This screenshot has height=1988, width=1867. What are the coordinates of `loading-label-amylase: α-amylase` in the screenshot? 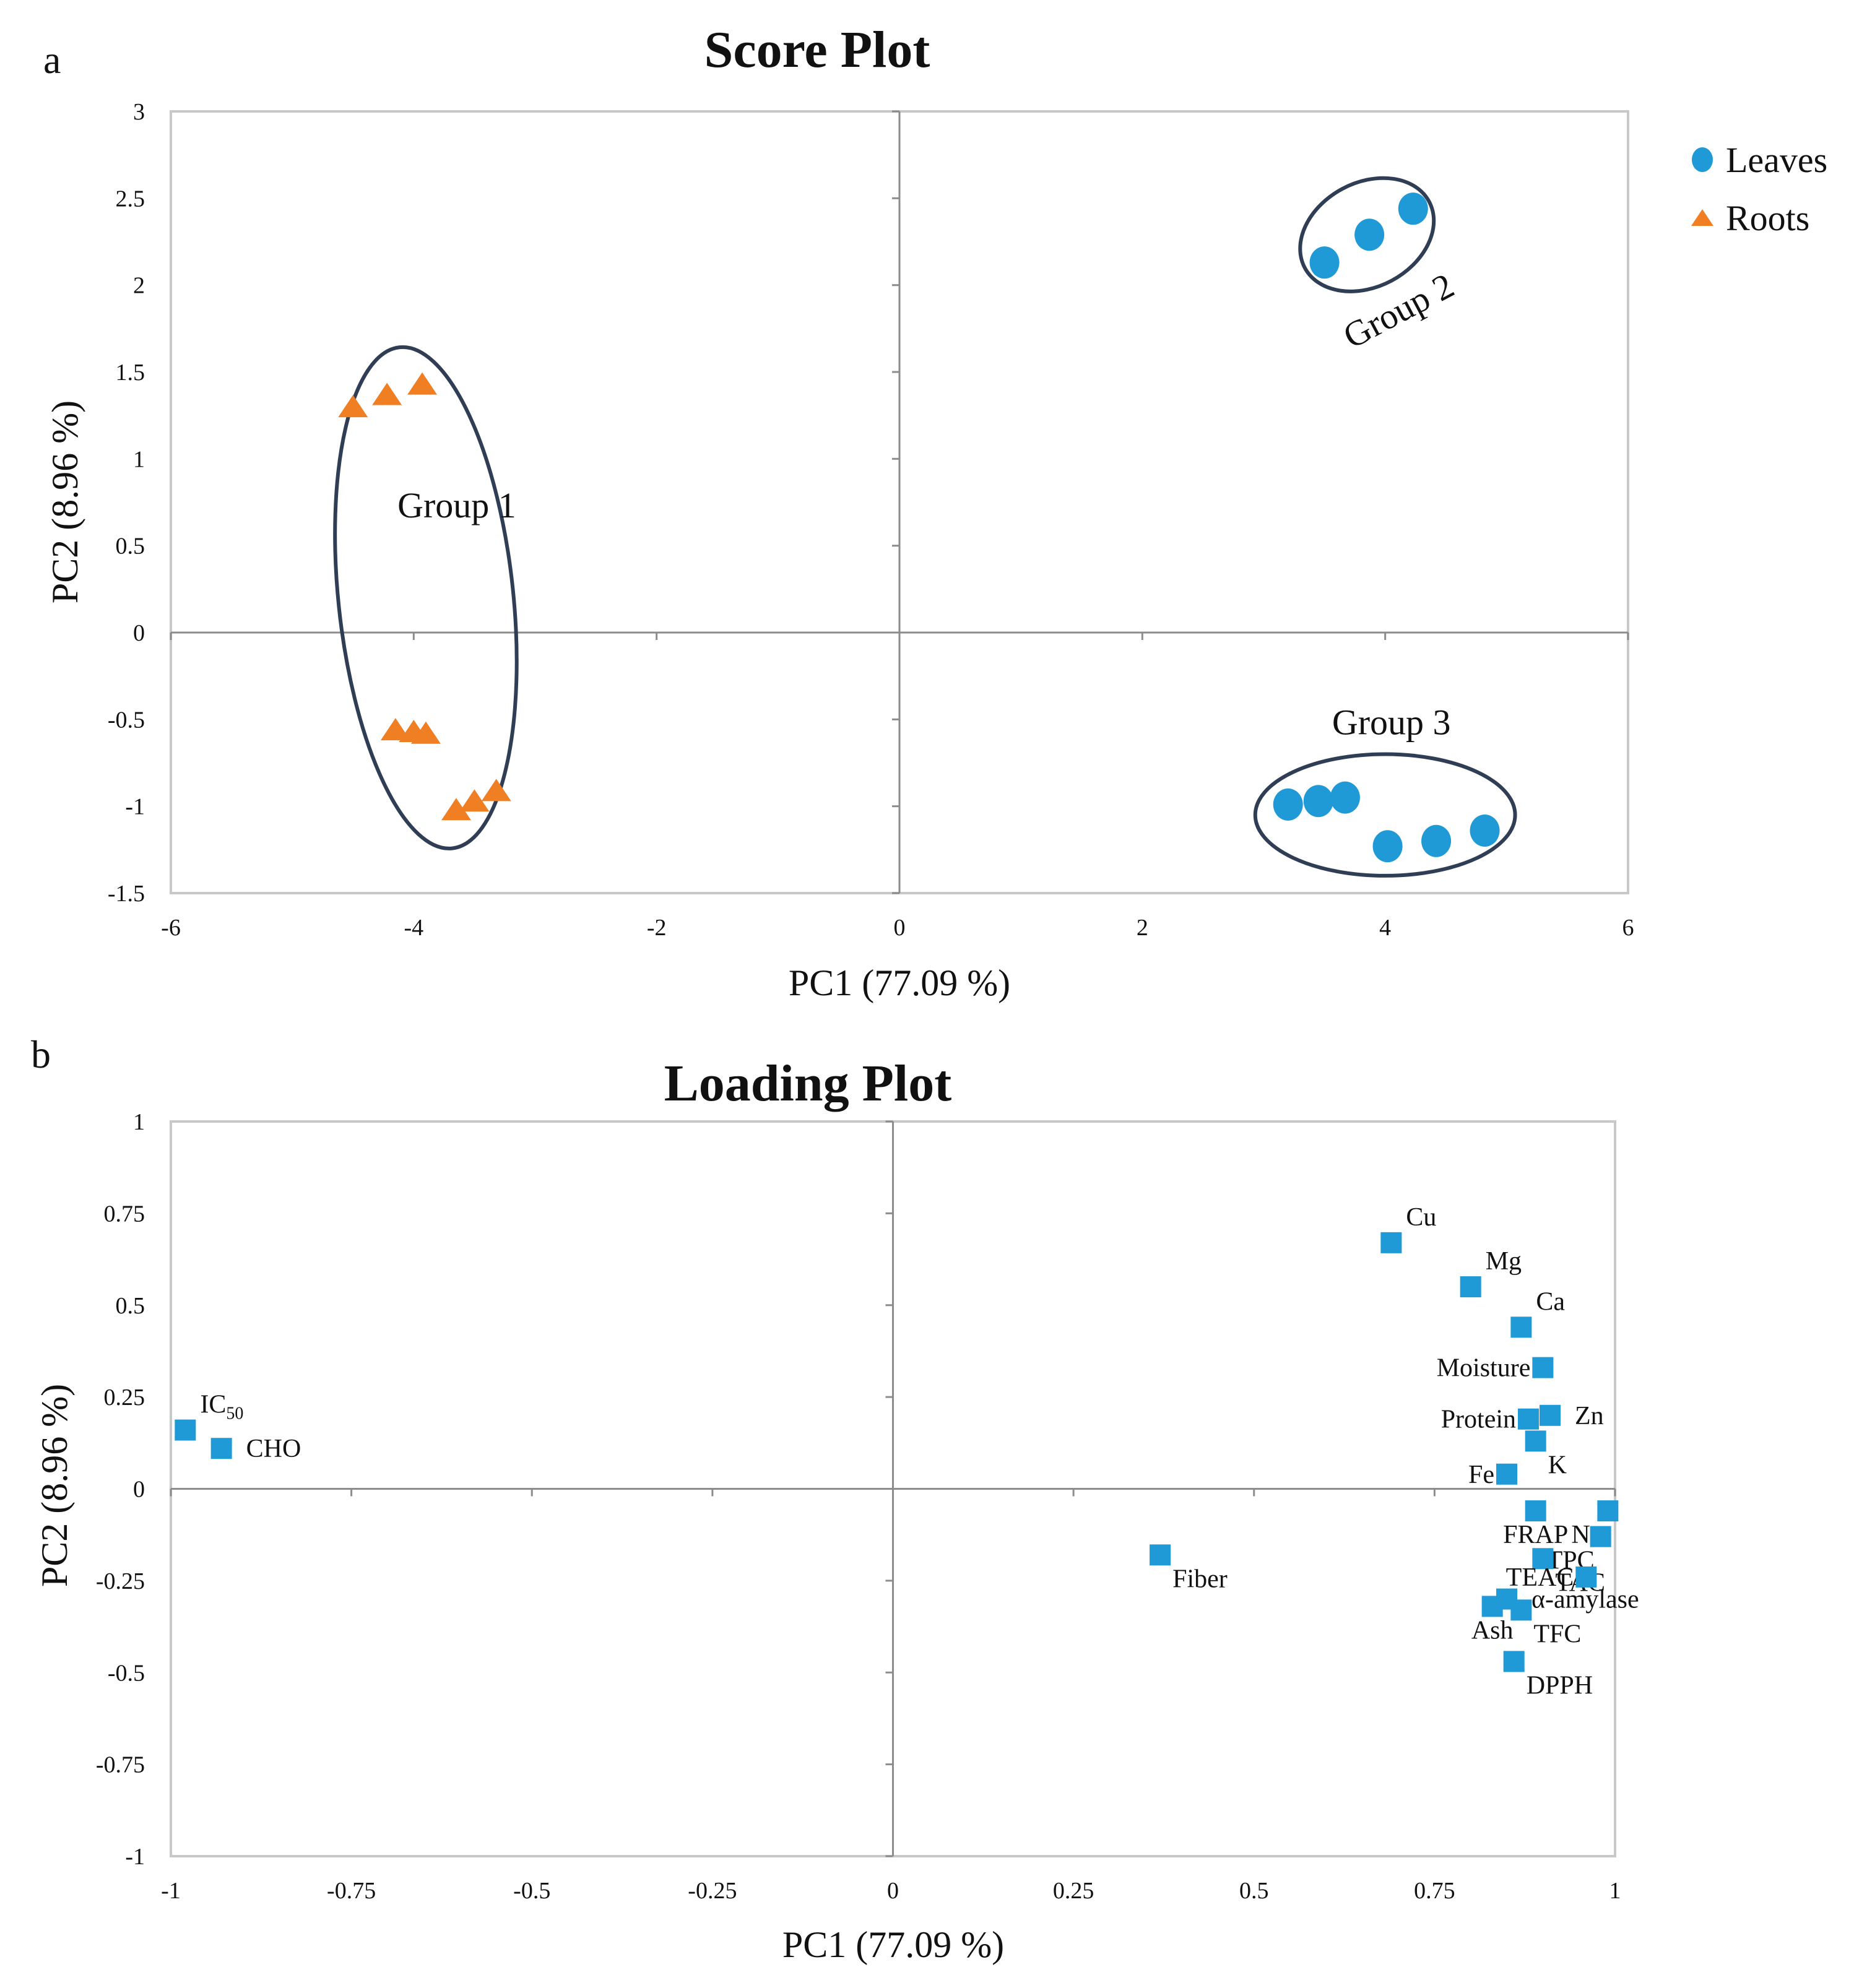 It's located at (1585, 1600).